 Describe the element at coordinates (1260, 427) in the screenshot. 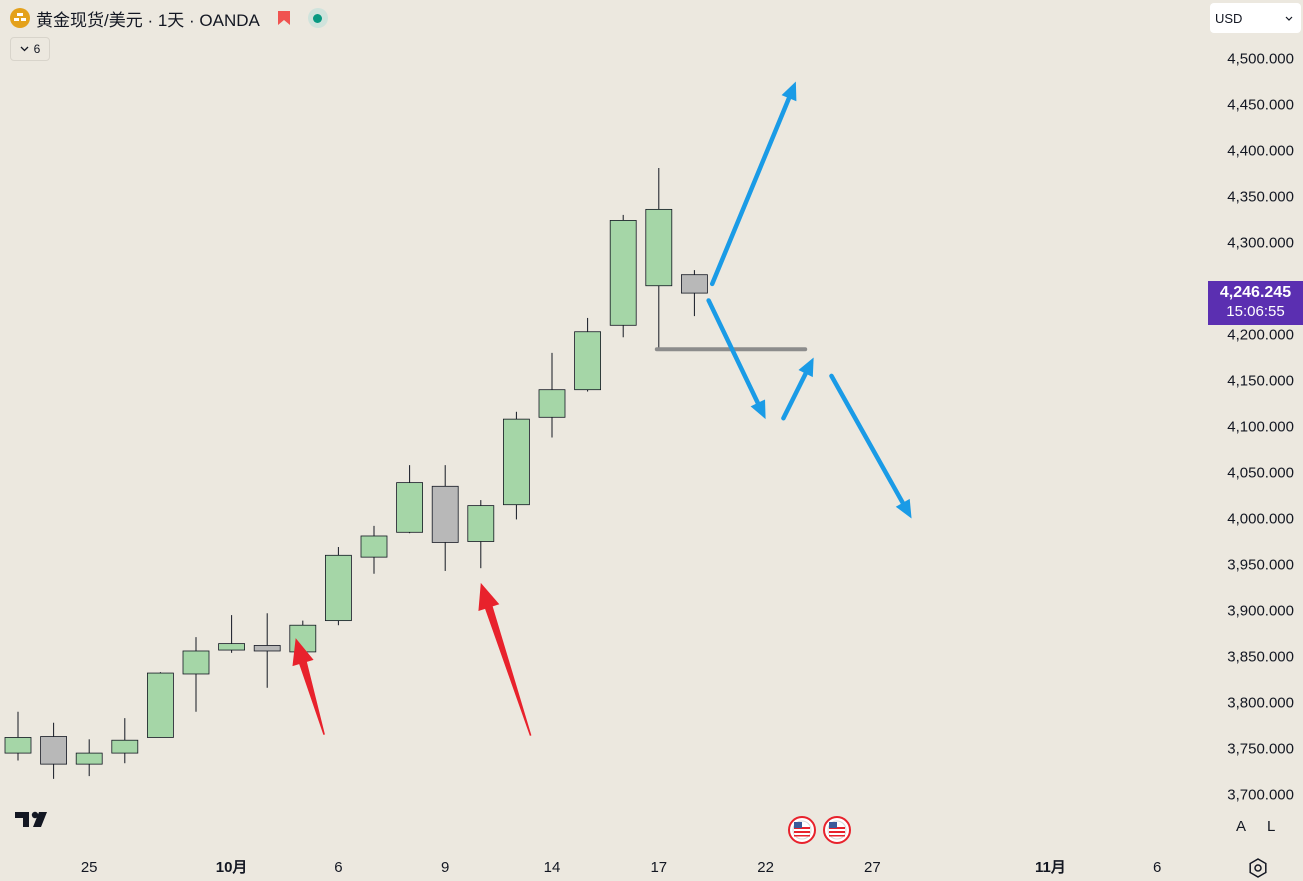

I see `y-axis-tick-label: 4,100.000` at that location.